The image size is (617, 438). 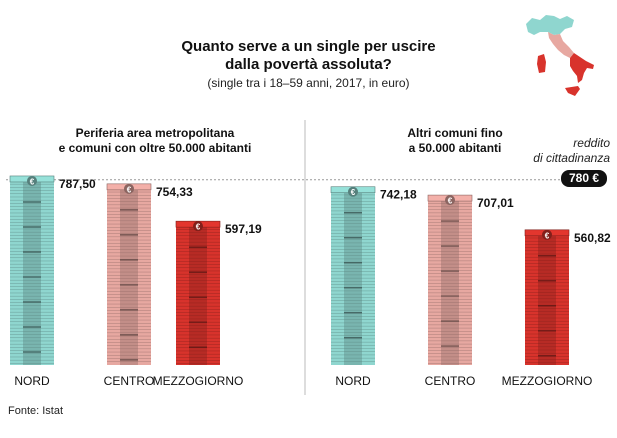 I want to click on chart-subtitle: (single tra i 18–59 anni, 2017, in euro), so click(x=308, y=83).